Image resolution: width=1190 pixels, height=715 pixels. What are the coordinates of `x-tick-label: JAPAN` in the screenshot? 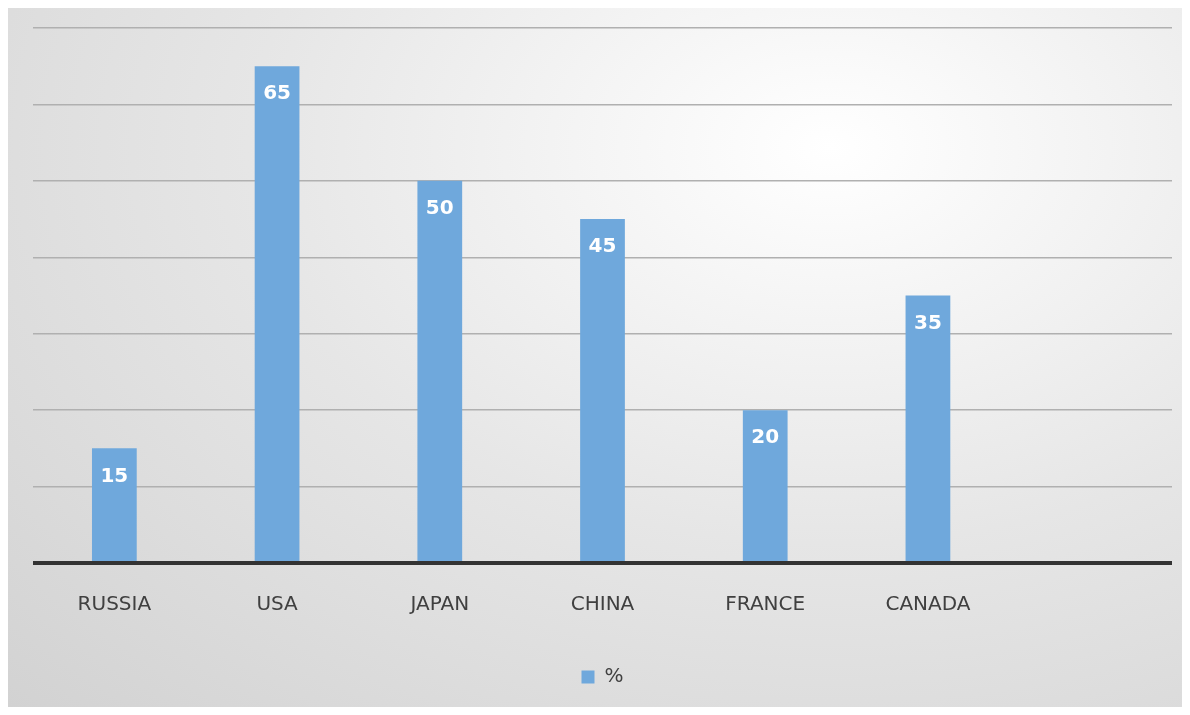 It's located at (439, 603).